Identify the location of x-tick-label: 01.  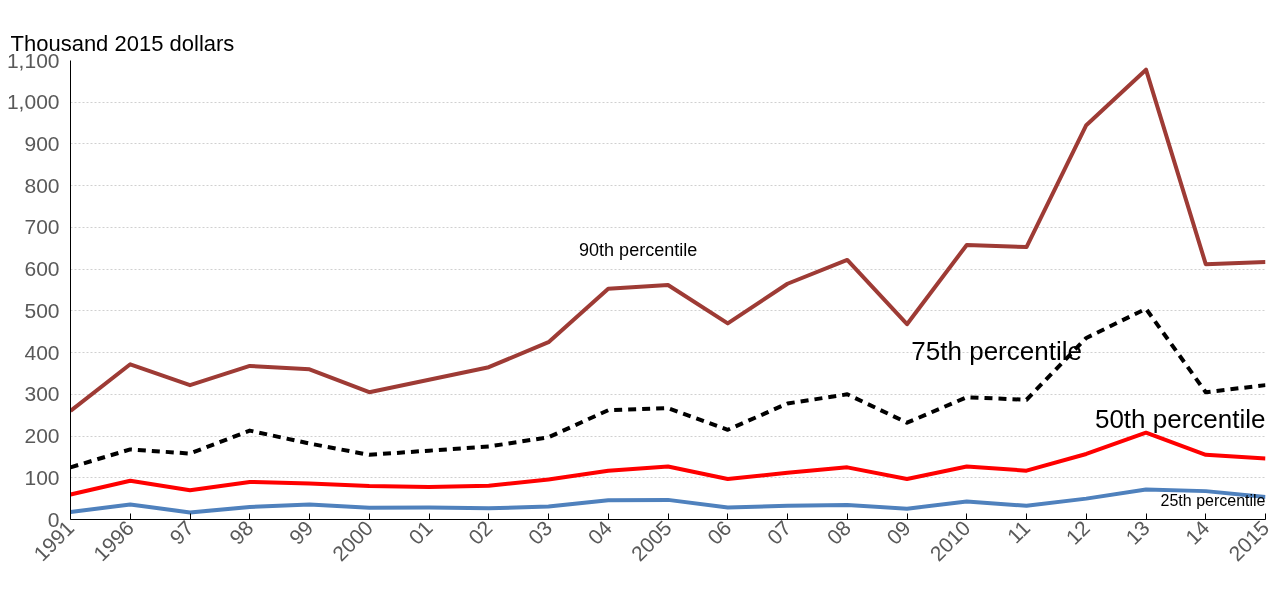
(420, 532).